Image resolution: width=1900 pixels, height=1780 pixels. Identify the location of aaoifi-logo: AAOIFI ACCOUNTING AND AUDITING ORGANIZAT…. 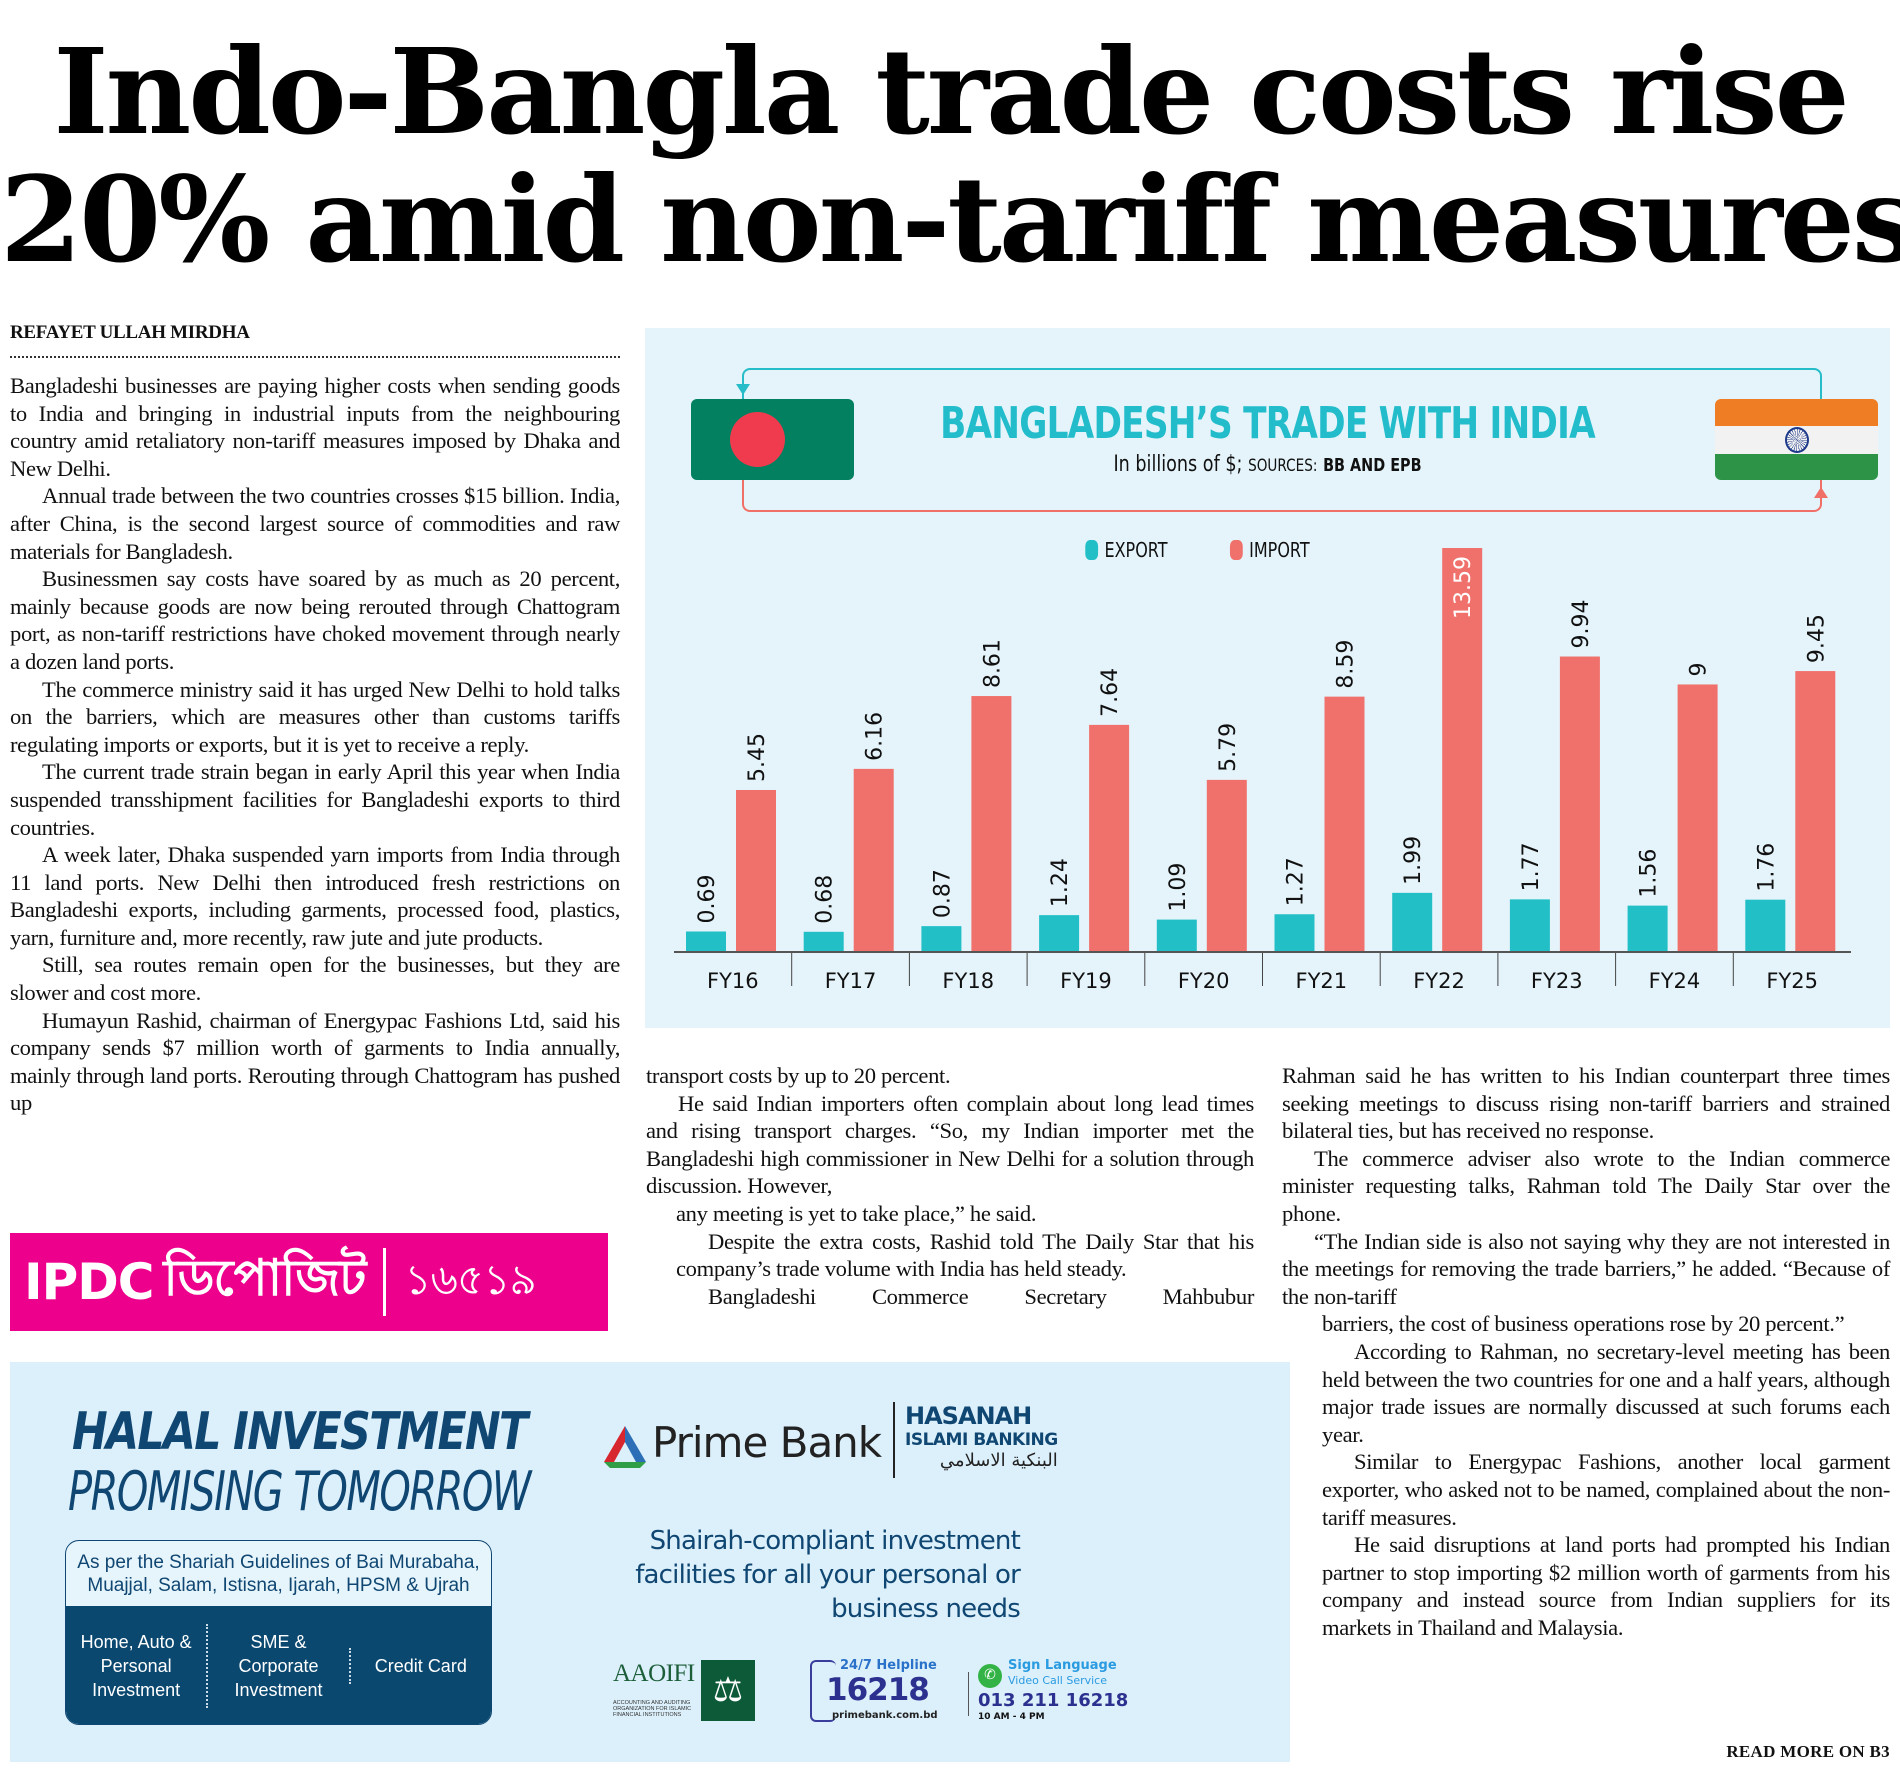
(684, 1691).